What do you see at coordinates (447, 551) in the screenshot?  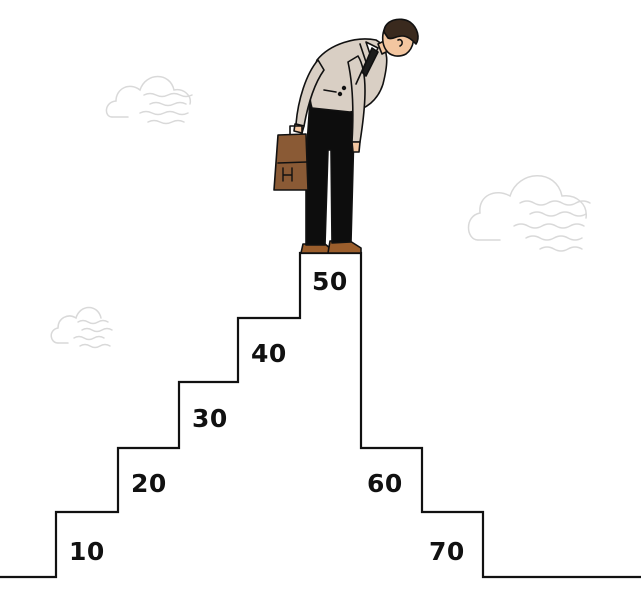 I see `step-label-70: 70` at bounding box center [447, 551].